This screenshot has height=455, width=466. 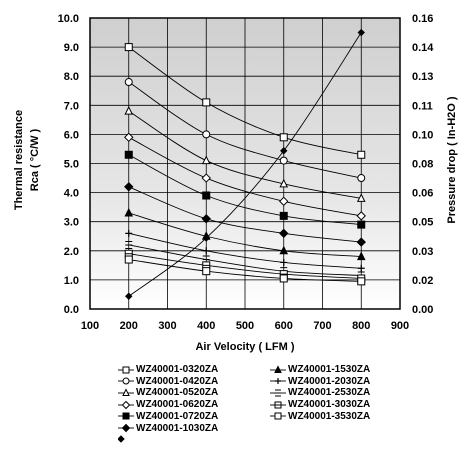 What do you see at coordinates (90, 326) in the screenshot?
I see `x-tick-label: 100` at bounding box center [90, 326].